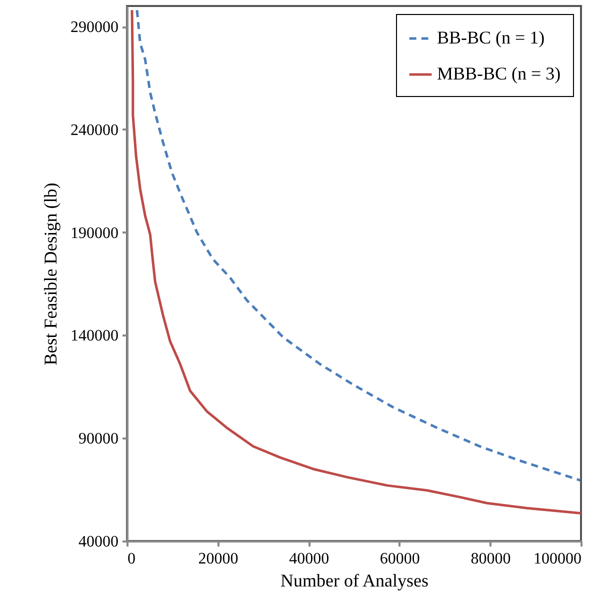 This screenshot has width=616, height=614. What do you see at coordinates (491, 38) in the screenshot?
I see `legend-label: BB-BC (n = 1)` at bounding box center [491, 38].